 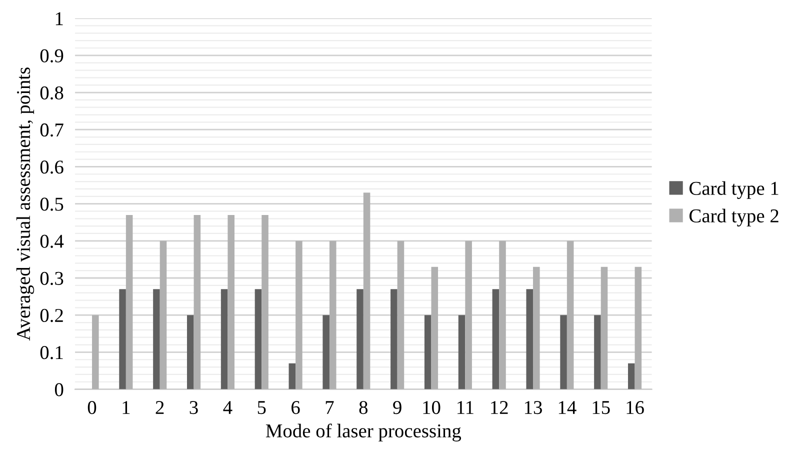 I want to click on x-tick-label: 11, so click(x=466, y=407).